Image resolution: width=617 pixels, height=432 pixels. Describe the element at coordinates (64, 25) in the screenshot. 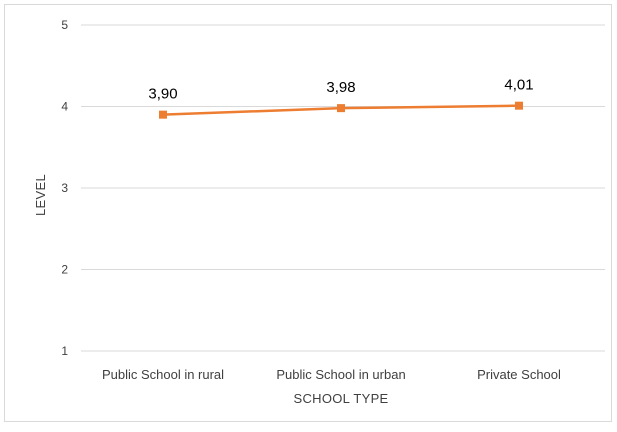

I see `y-tick-label: 5` at that location.